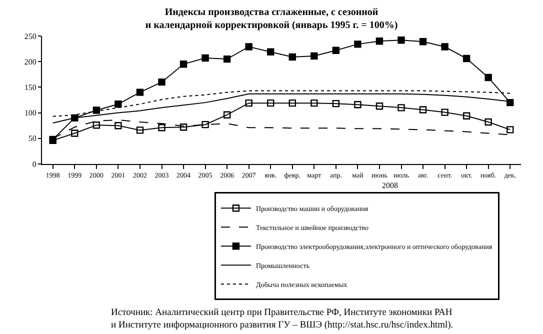 This screenshot has width=543, height=334. I want to click on y-tick-label: 0, so click(34, 164).